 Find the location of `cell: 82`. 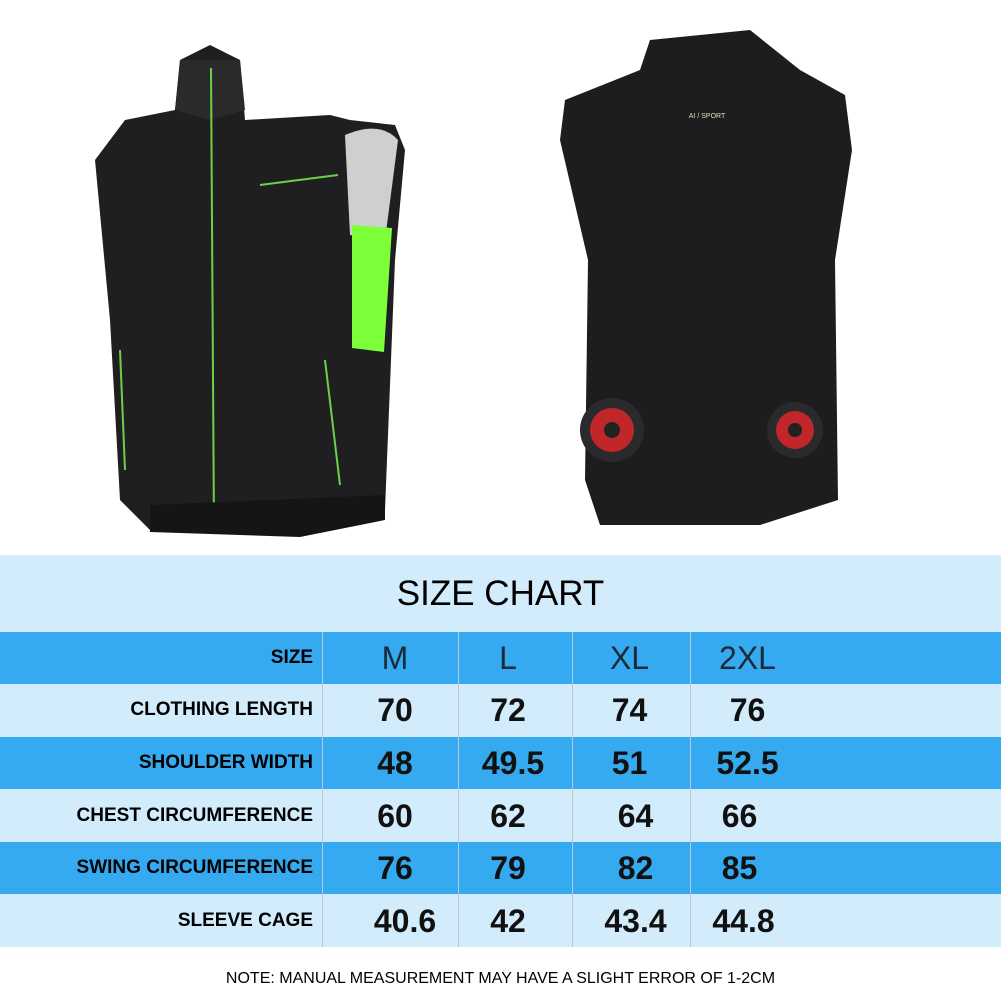

cell: 82 is located at coordinates (635, 867).